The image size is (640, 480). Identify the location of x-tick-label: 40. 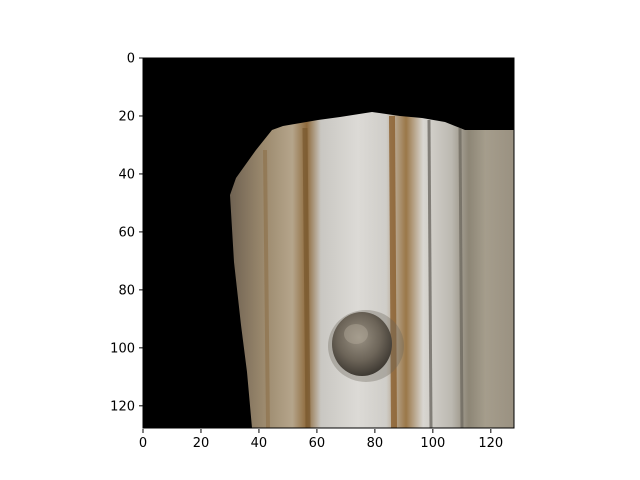
(259, 443).